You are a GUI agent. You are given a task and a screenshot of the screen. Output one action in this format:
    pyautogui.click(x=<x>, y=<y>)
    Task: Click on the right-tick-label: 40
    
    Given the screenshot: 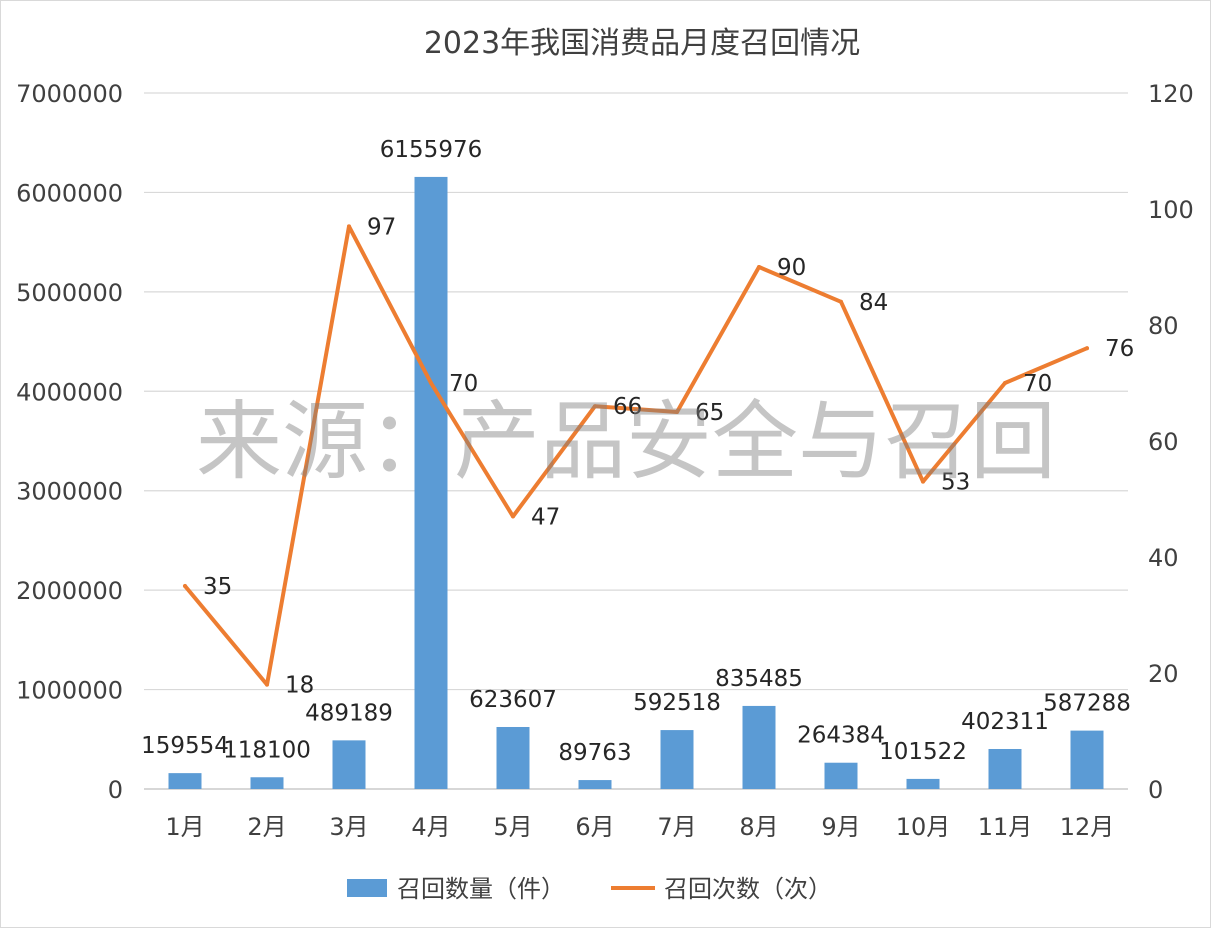 What is the action you would take?
    pyautogui.click(x=1163, y=558)
    